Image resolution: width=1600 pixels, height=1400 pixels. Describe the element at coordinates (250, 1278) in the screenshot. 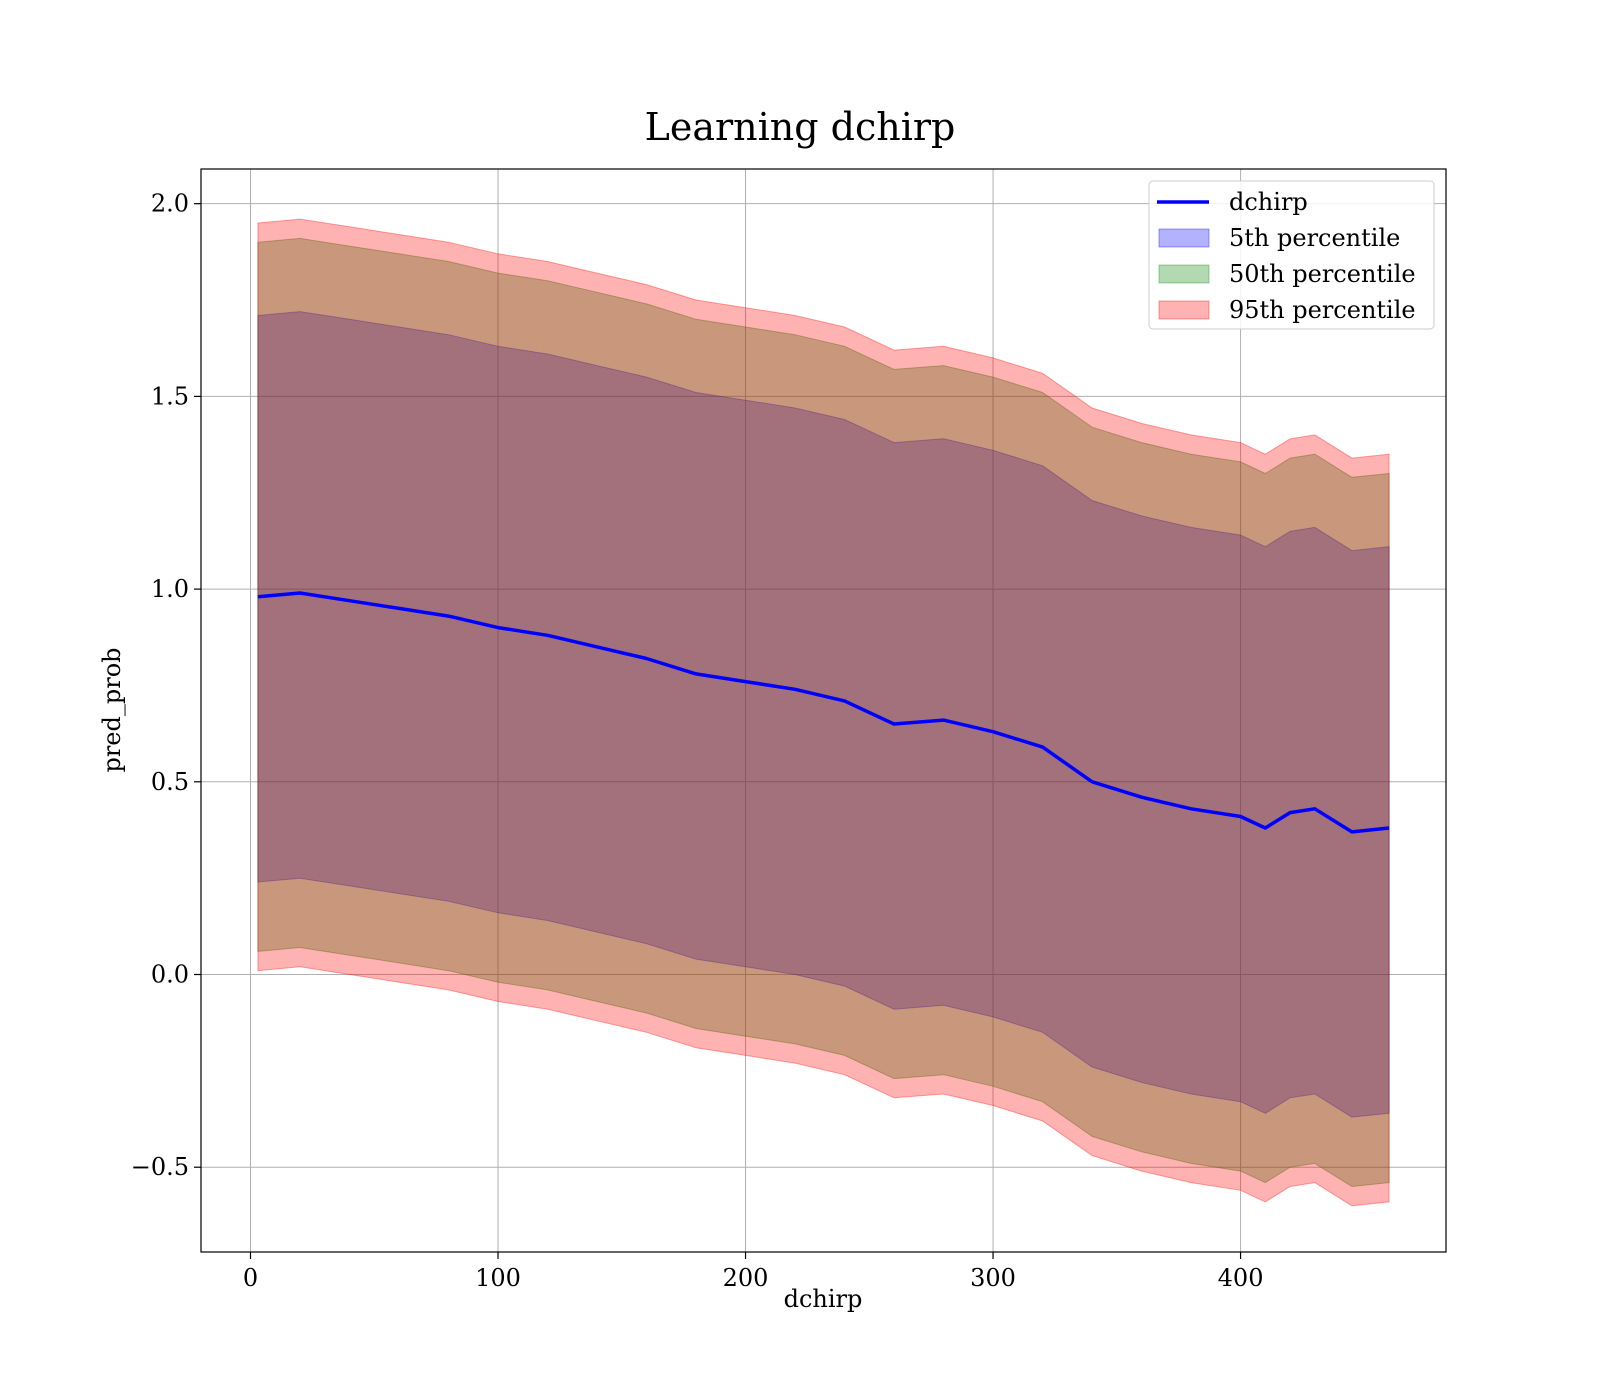

I see `x-tick-label: 0` at that location.